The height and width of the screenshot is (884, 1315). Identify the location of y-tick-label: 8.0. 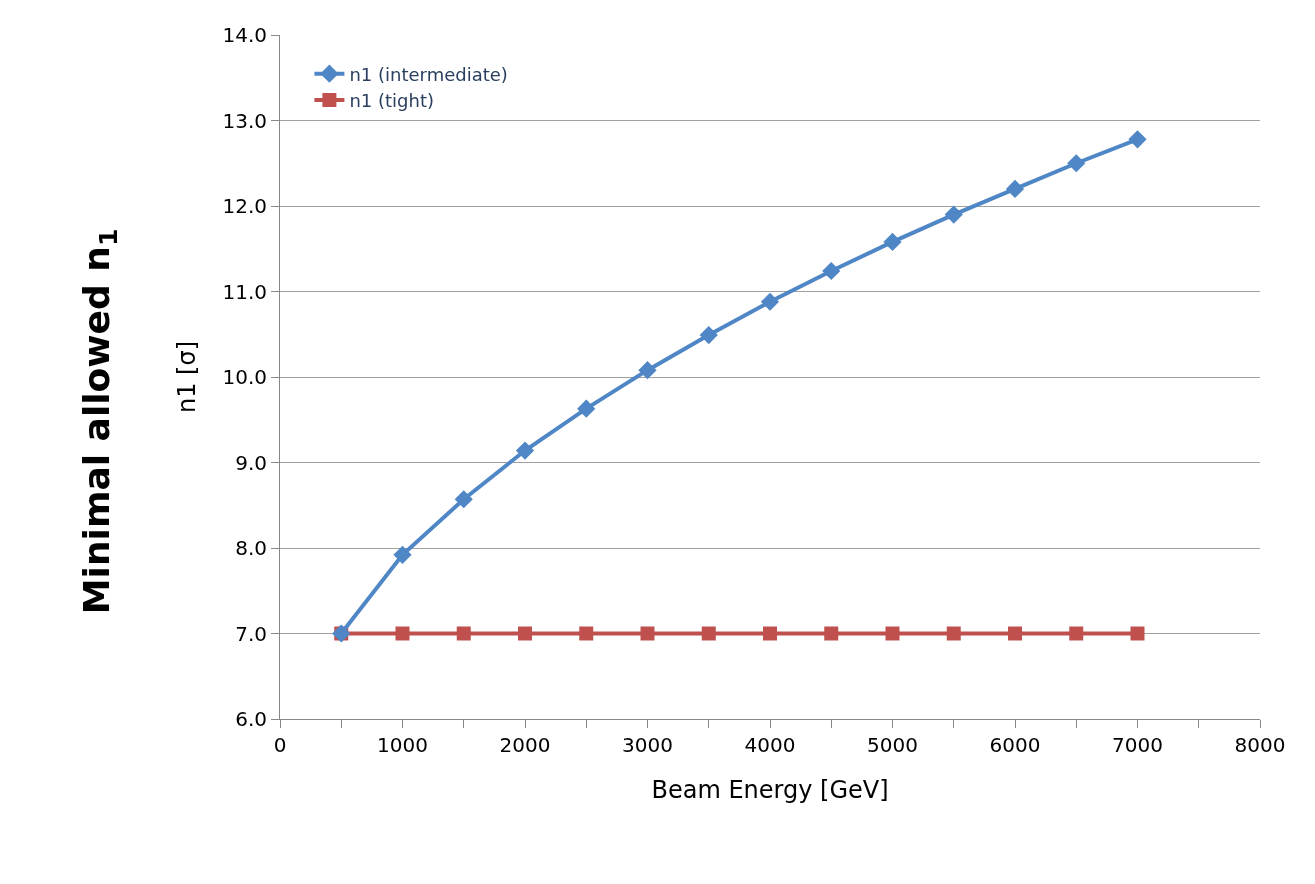
(251, 548).